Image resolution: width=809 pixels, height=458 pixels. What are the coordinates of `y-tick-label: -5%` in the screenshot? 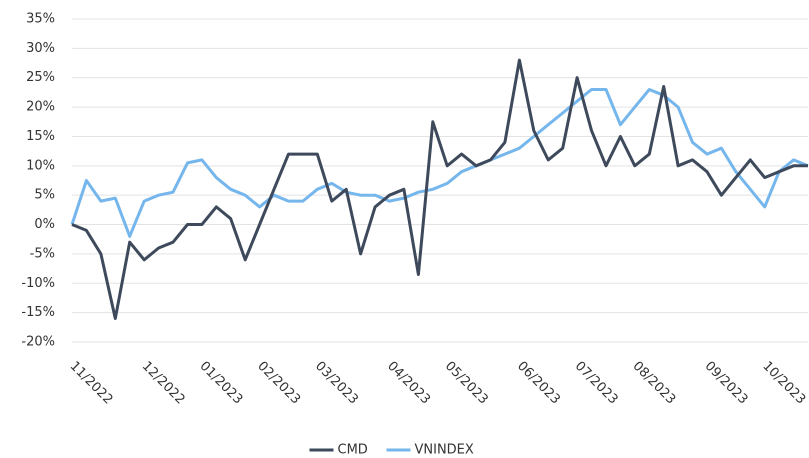 It's located at (42, 253).